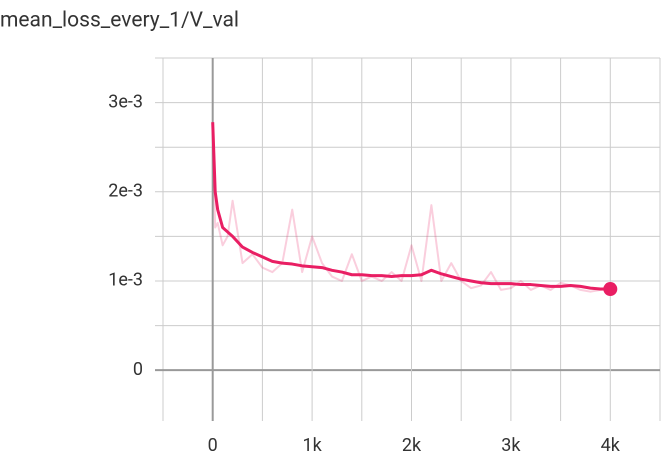 The height and width of the screenshot is (460, 672). I want to click on x-tick-label: 0, so click(213, 445).